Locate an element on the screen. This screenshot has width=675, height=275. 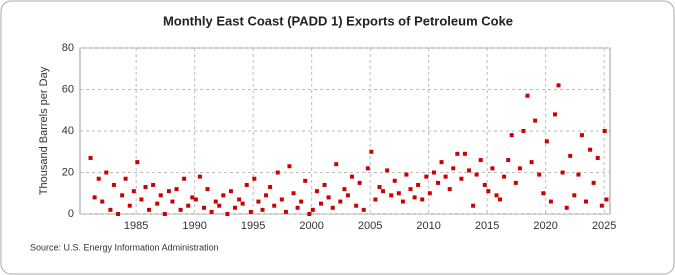
x-tick-label: 2015 is located at coordinates (487, 226).